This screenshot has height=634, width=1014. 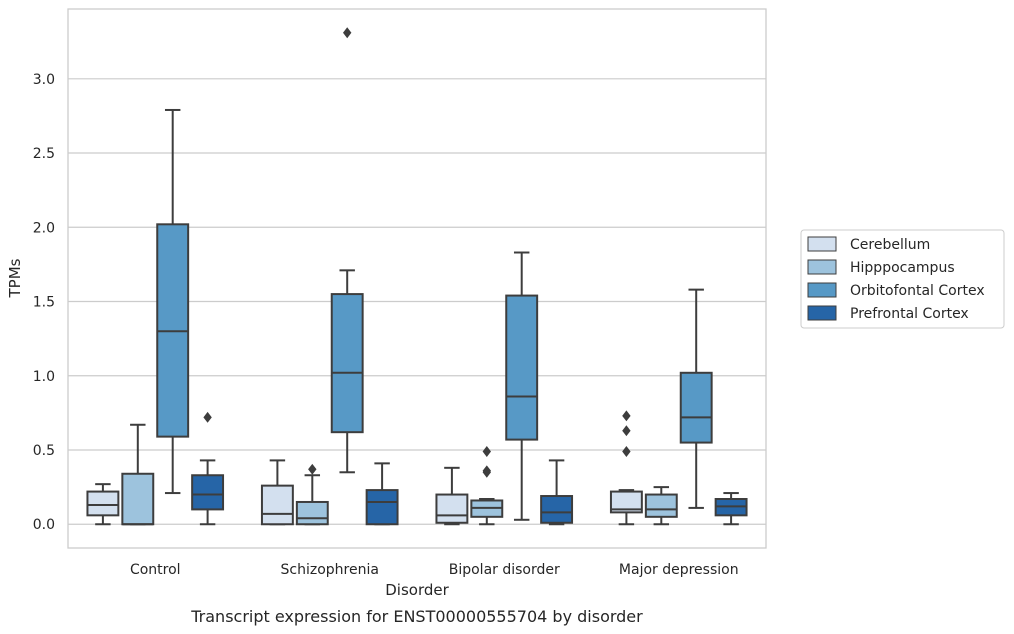 What do you see at coordinates (679, 570) in the screenshot?
I see `x-tick-label: Major depression` at bounding box center [679, 570].